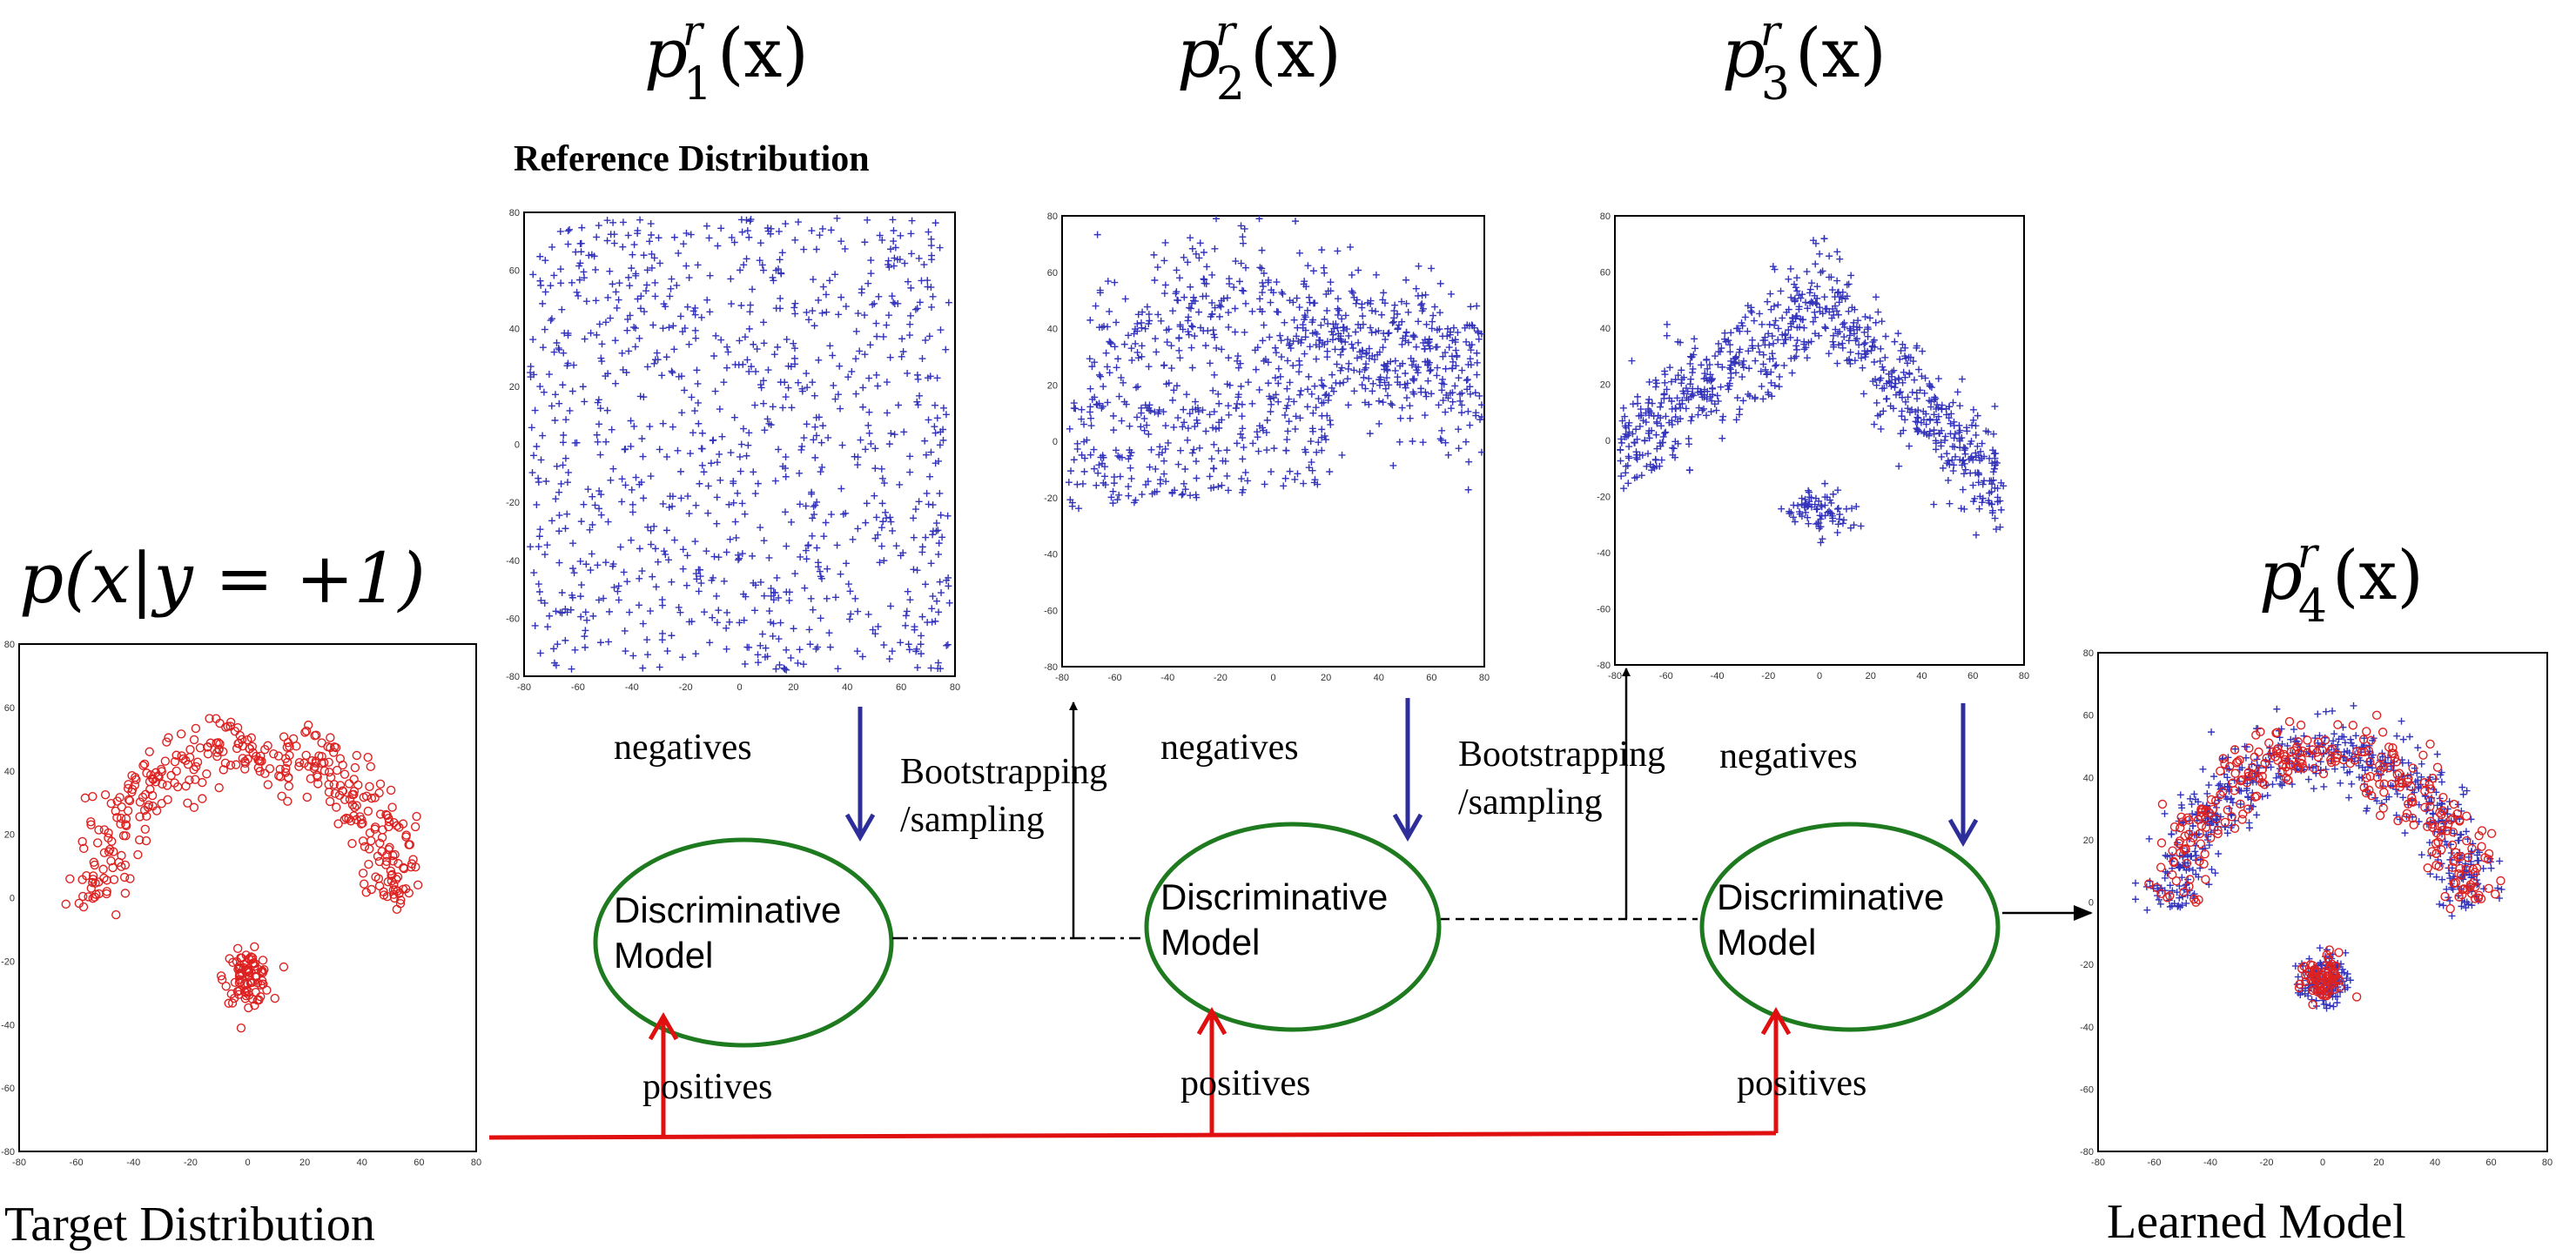 The image size is (2576, 1255). I want to click on x-tick-label: -20, so click(2267, 1163).